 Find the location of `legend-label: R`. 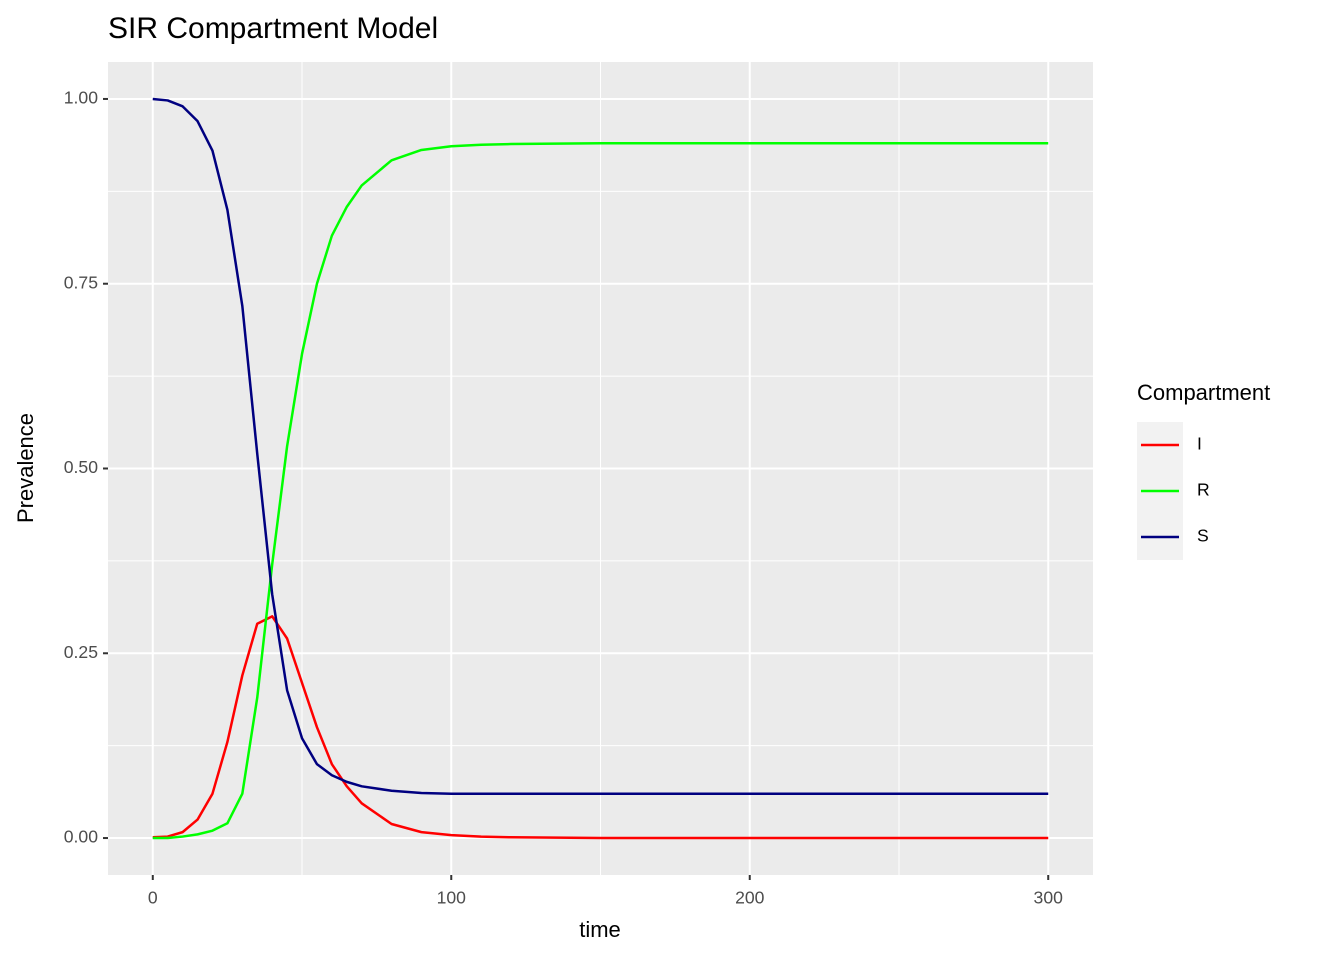

legend-label: R is located at coordinates (1203, 490).